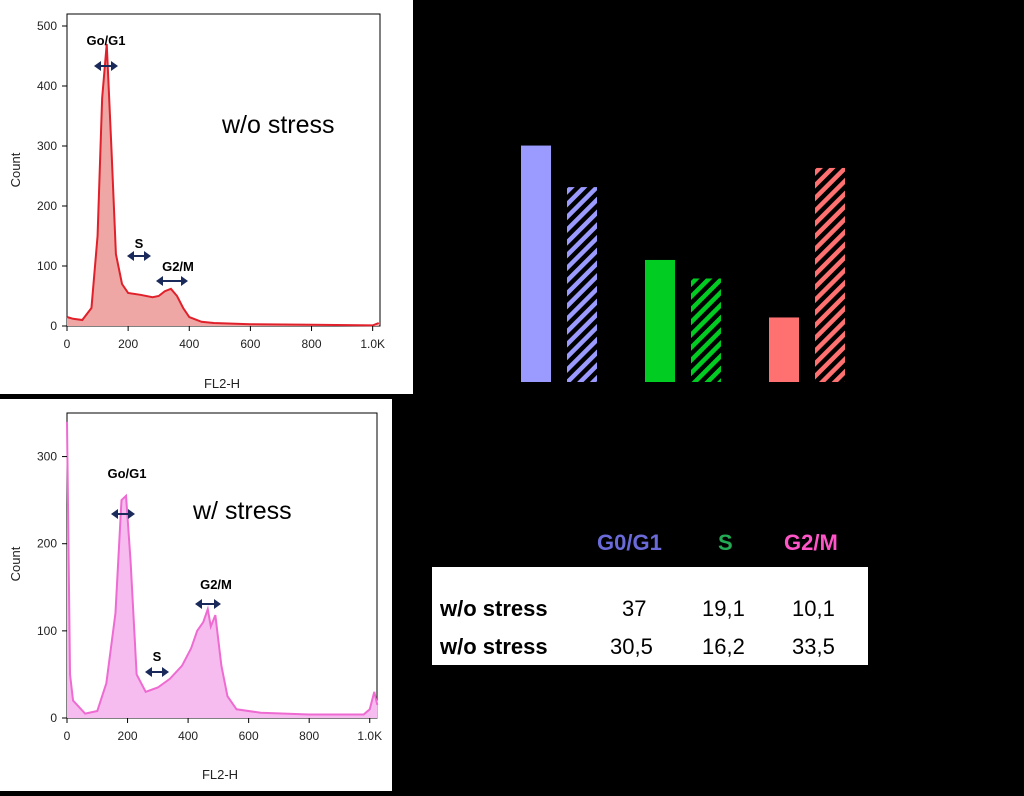 The image size is (1024, 796). Describe the element at coordinates (631, 646) in the screenshot. I see `table-cell: 30,5` at that location.